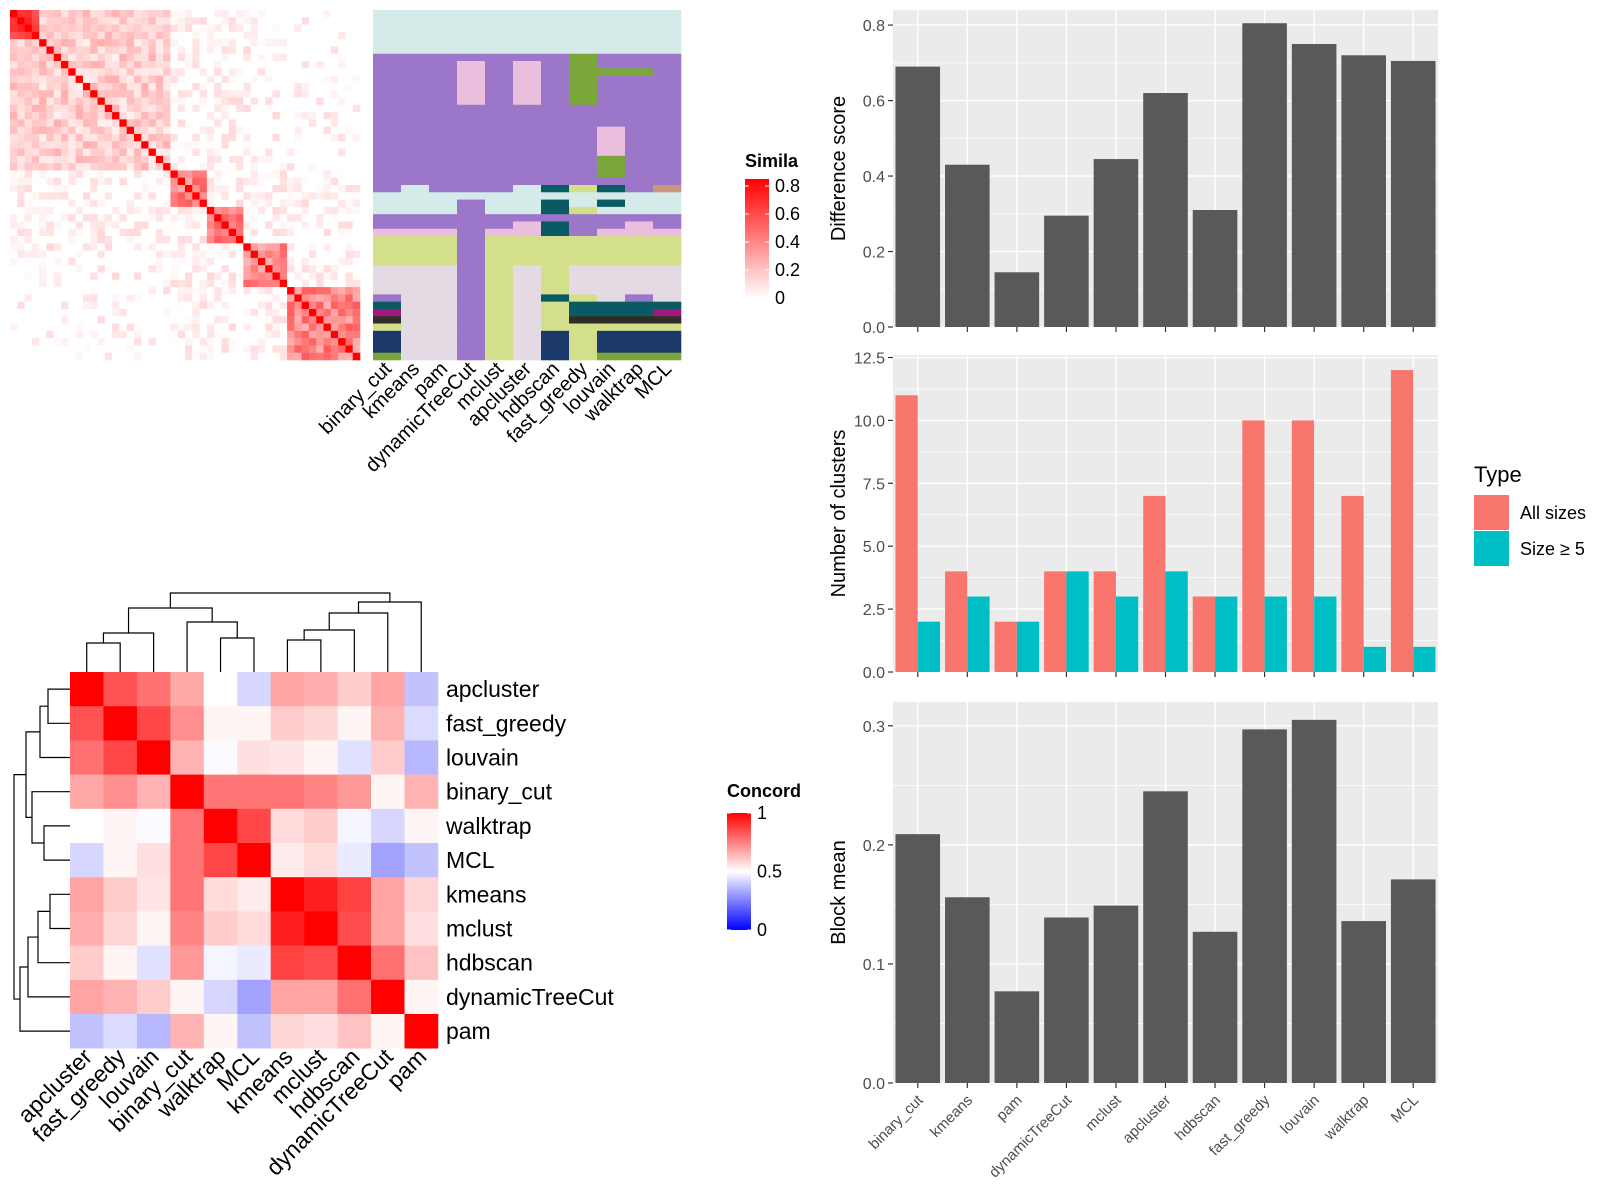  Describe the element at coordinates (237, 654) in the screenshot. I see `column-dendrogram-branch` at that location.